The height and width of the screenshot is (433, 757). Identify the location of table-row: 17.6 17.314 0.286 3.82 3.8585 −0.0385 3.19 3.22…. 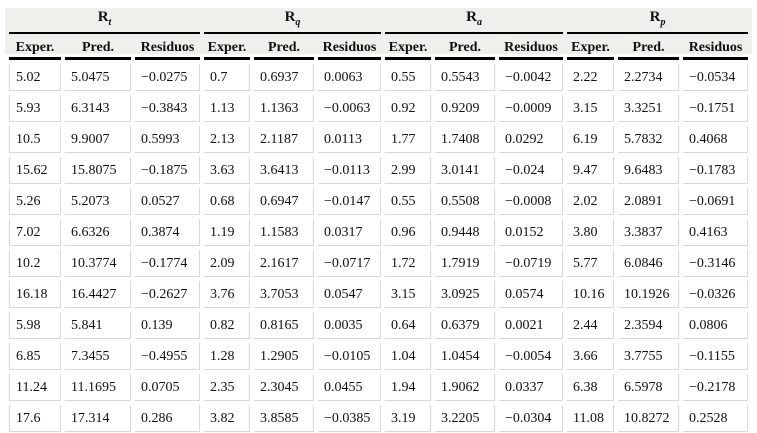
(379, 418).